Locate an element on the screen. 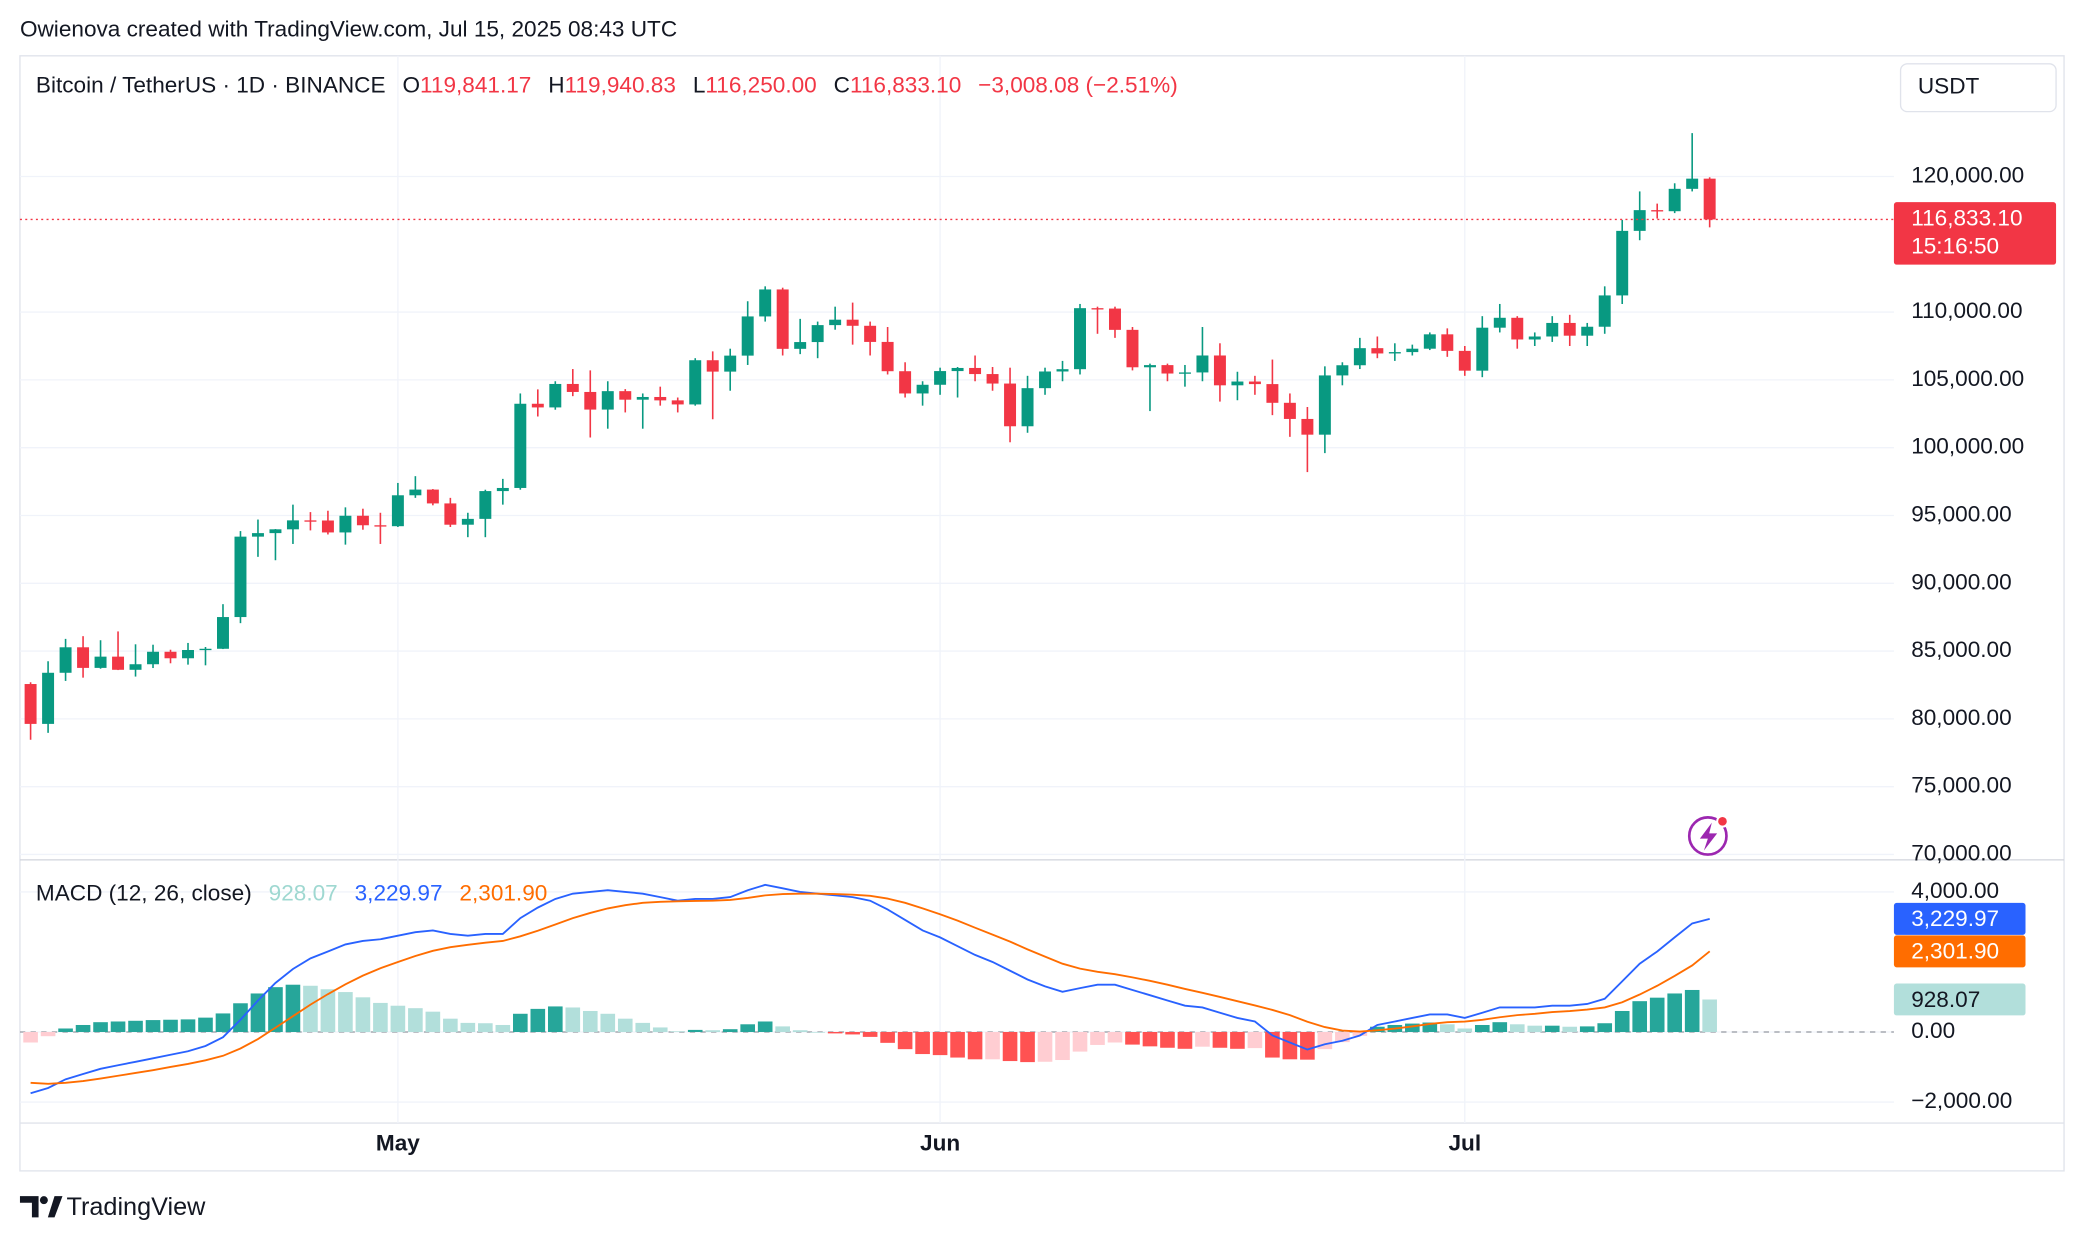  macd-title: MACD (12, 26, close) is located at coordinates (144, 892).